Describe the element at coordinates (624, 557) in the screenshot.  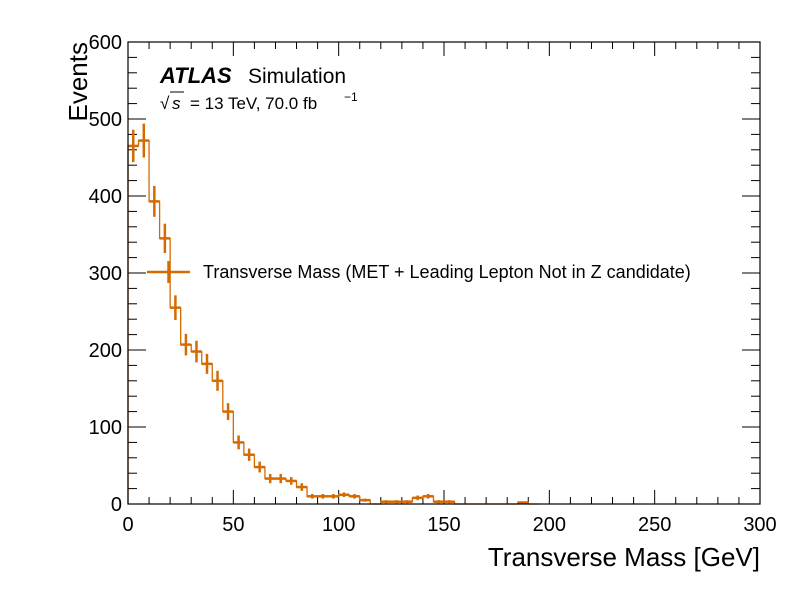
I see `x-axis-title: Transverse Mass [GeV]` at that location.